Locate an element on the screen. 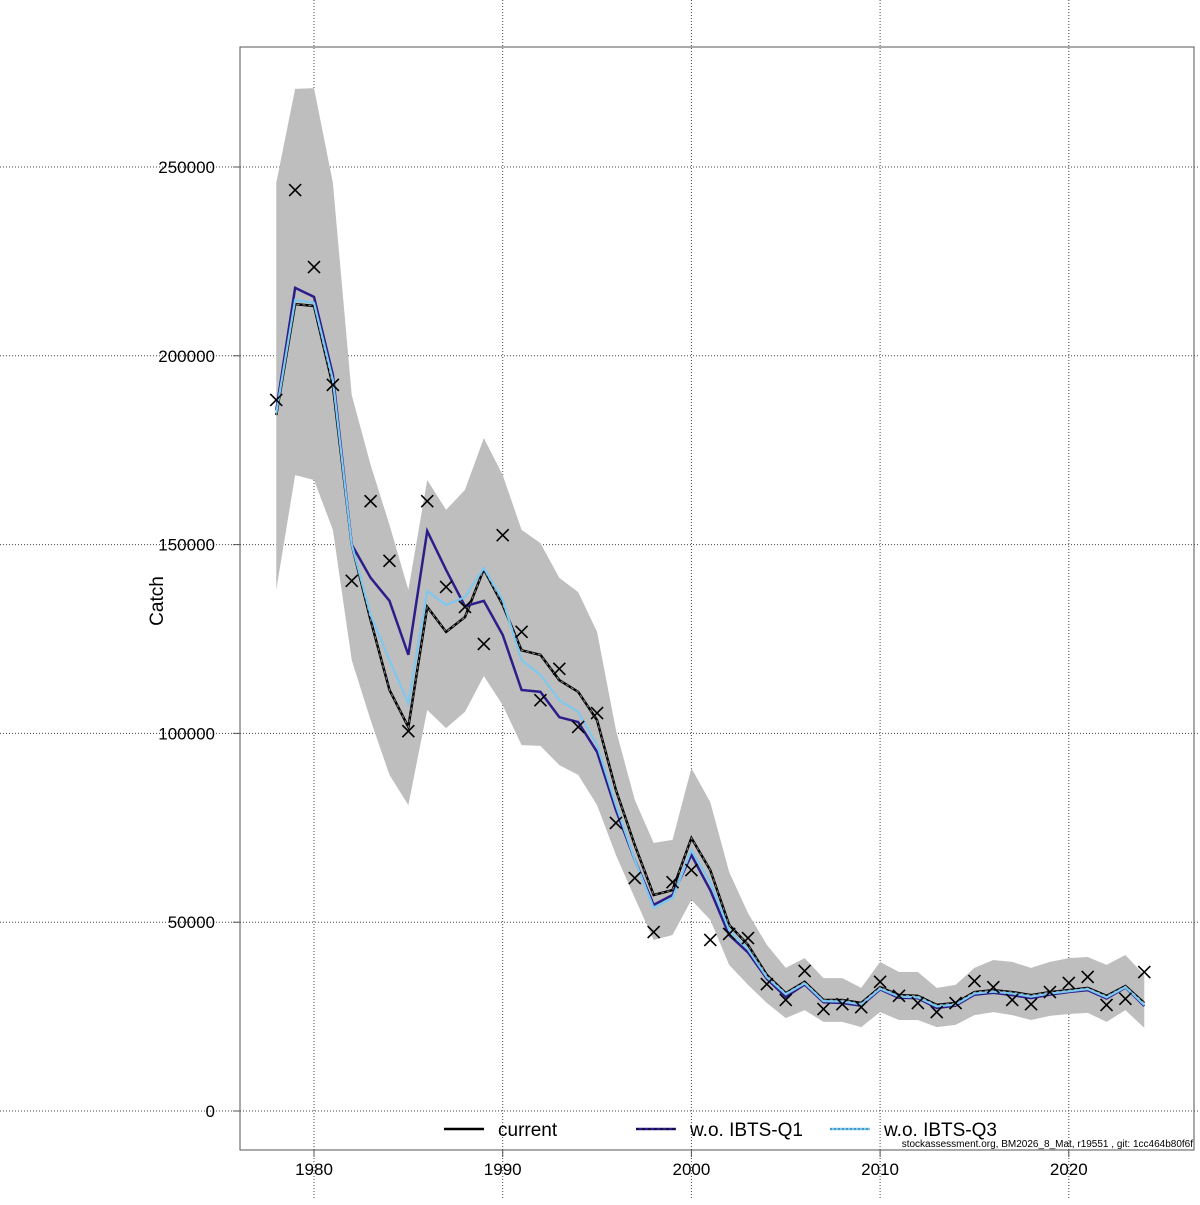 This screenshot has height=1205, width=1200. x-tick-label: 2000 is located at coordinates (691, 1169).